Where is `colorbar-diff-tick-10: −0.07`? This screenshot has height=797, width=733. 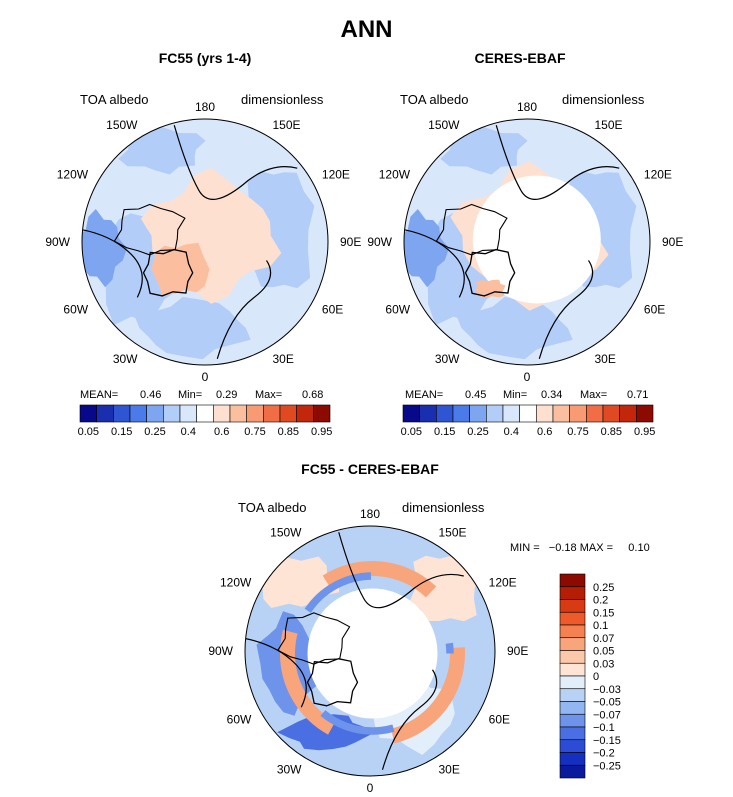
colorbar-diff-tick-10: −0.07 is located at coordinates (607, 715).